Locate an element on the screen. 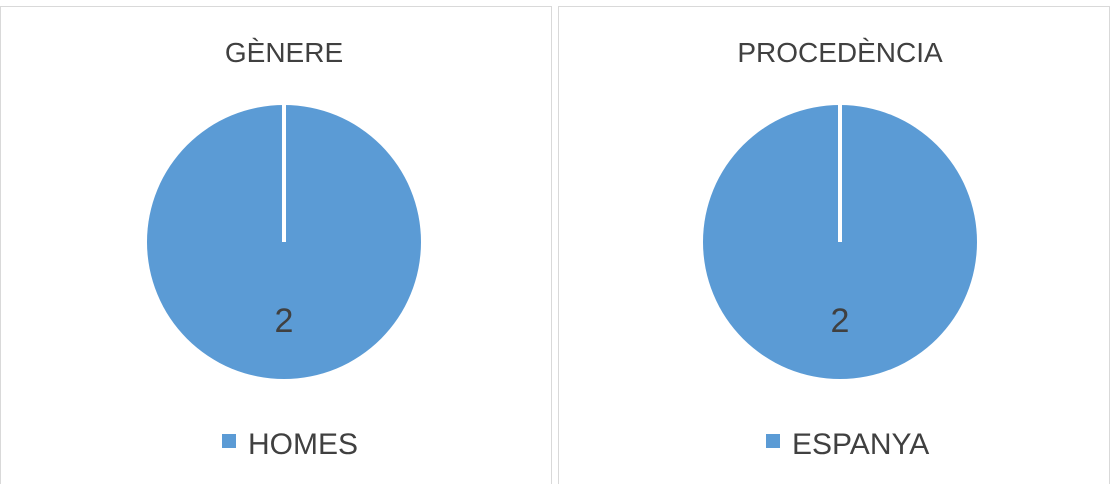  chart-title: GÈNERE is located at coordinates (284, 52).